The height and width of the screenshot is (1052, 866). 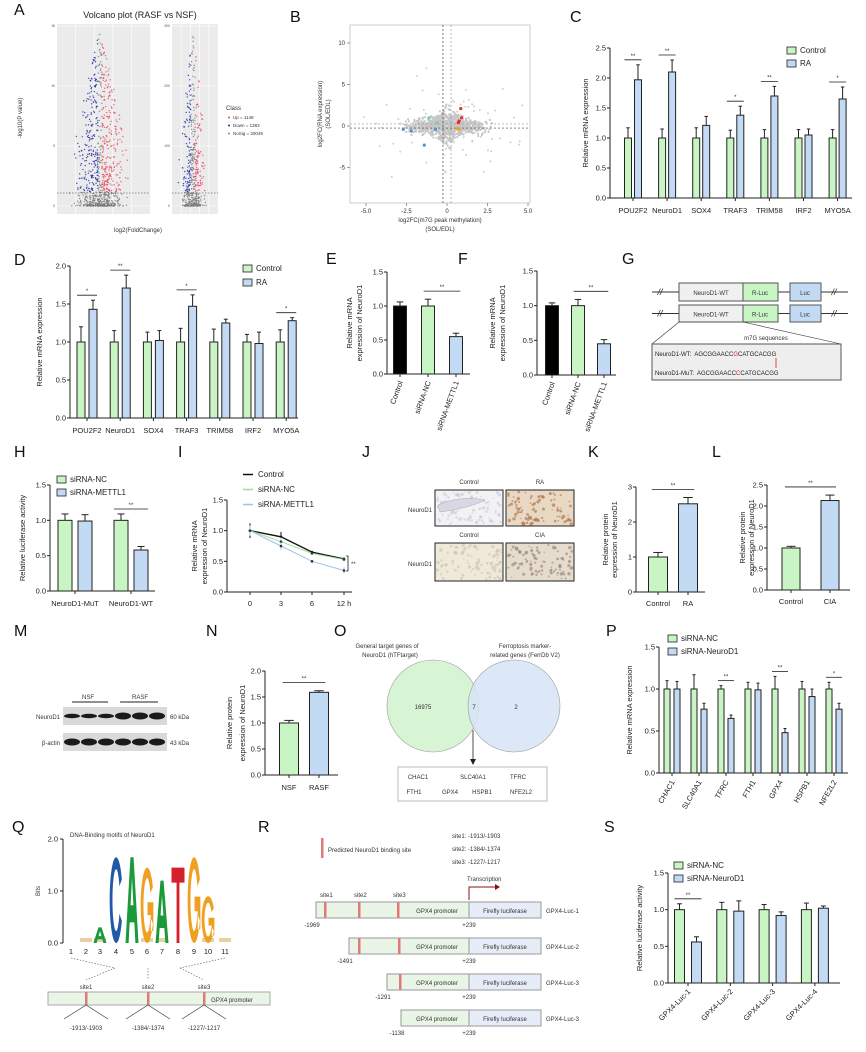 I want to click on panel-label-R: R, so click(x=264, y=827).